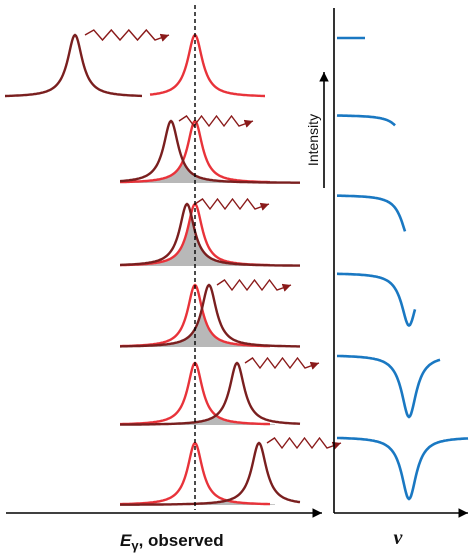 Image resolution: width=474 pixels, height=556 pixels. What do you see at coordinates (135, 545) in the screenshot?
I see `energy-subscript: γ` at bounding box center [135, 545].